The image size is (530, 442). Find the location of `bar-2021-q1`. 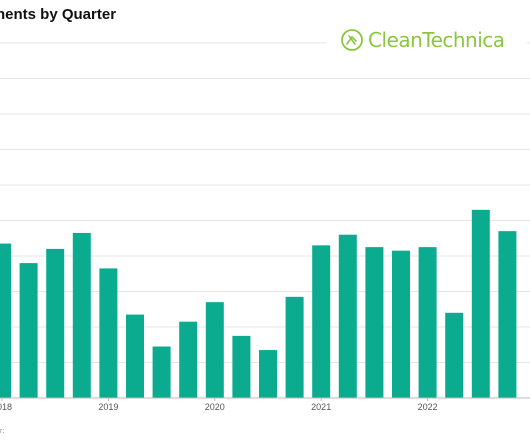

bar-2021-q1 is located at coordinates (321, 321).